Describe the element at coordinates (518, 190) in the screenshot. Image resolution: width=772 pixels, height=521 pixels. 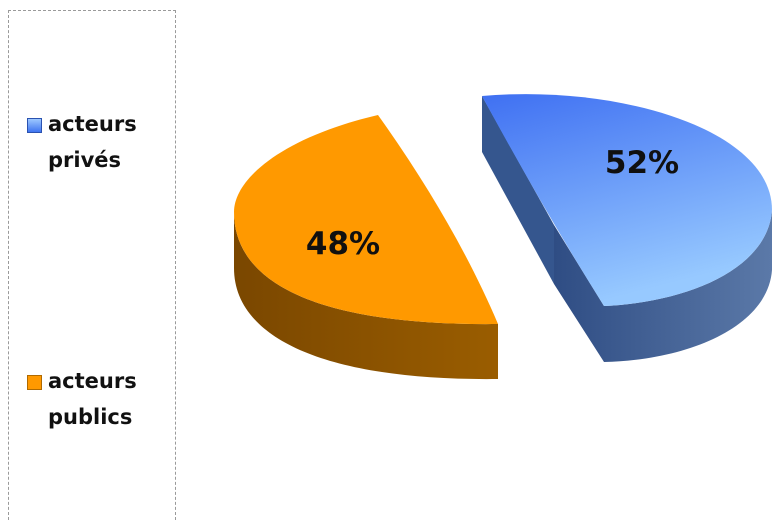
I see `pie-slice-side-left-acteurs-prives` at that location.